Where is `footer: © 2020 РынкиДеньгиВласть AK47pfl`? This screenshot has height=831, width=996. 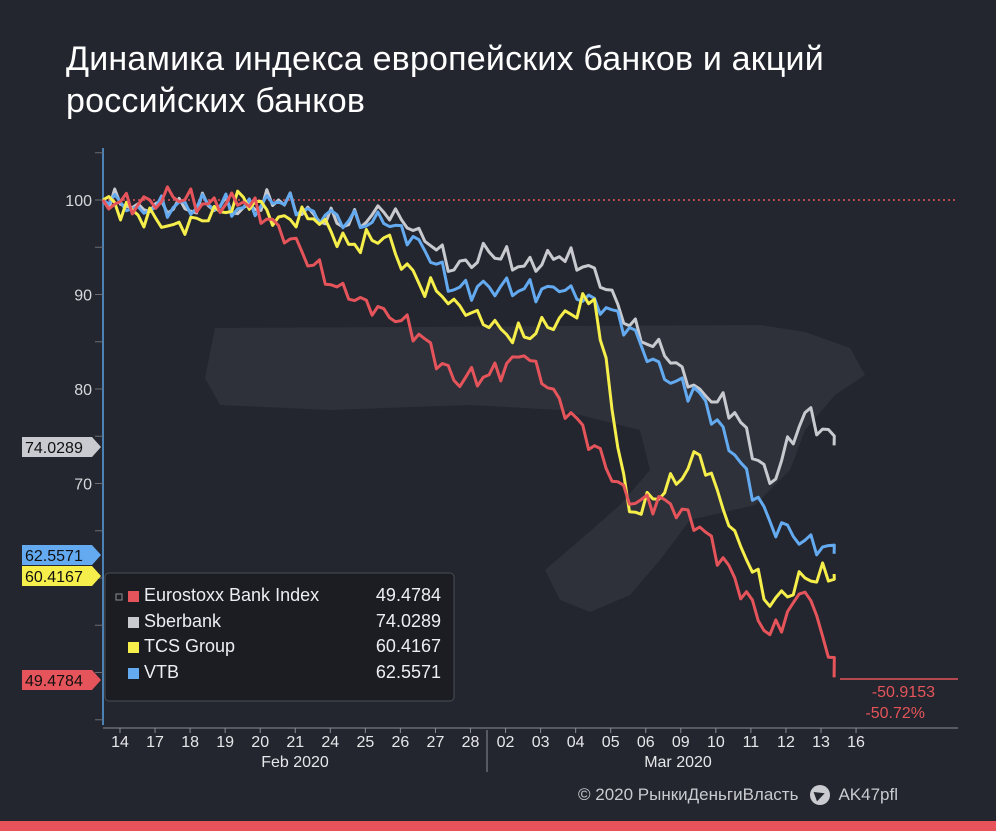
footer: © 2020 РынкиДеньгиВласть AK47pfl is located at coordinates (738, 795).